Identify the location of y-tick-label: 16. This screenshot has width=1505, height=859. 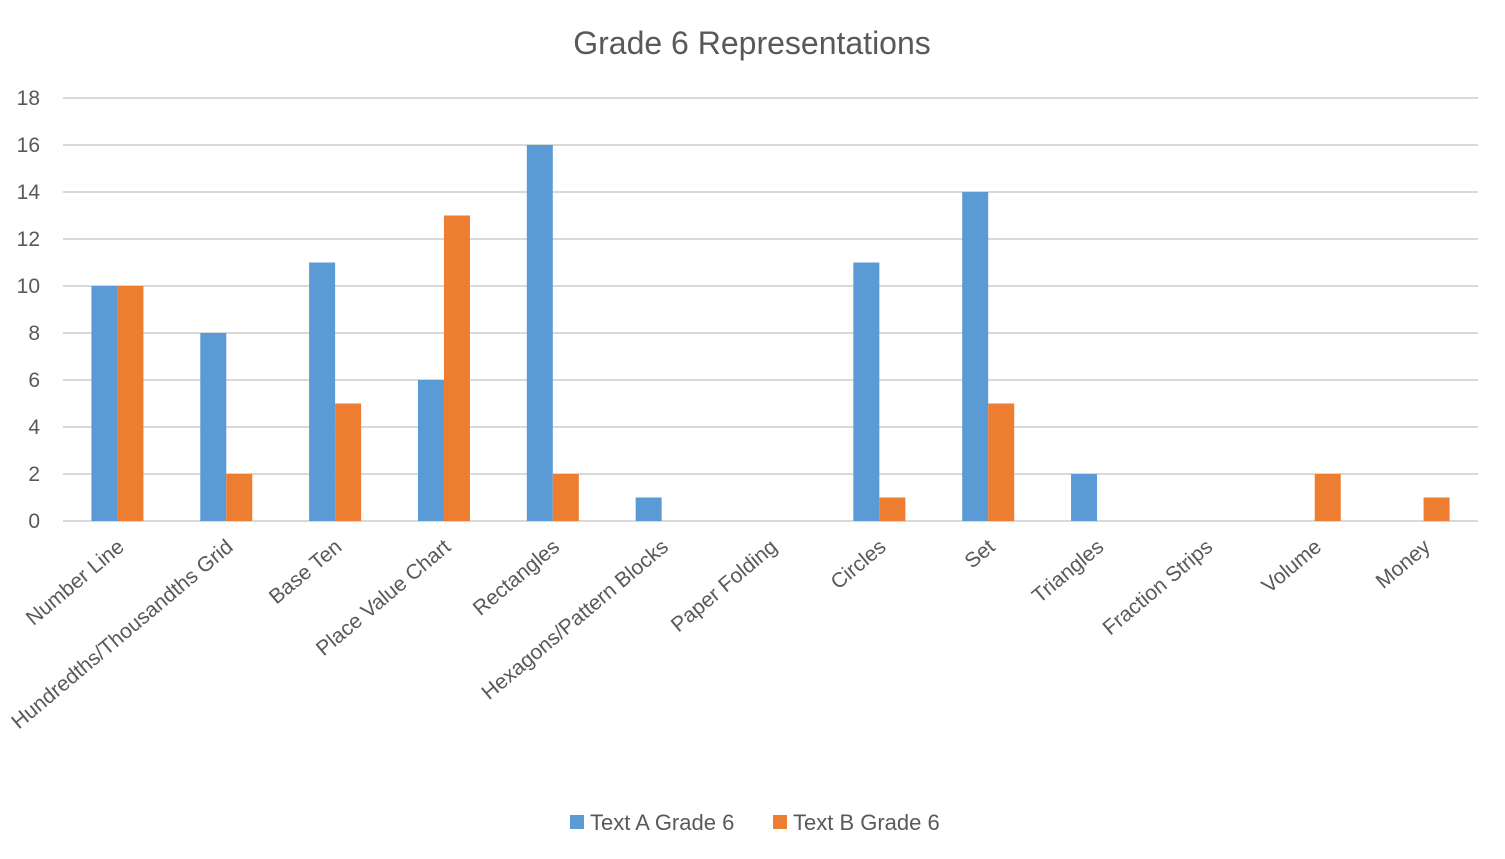
(28, 145).